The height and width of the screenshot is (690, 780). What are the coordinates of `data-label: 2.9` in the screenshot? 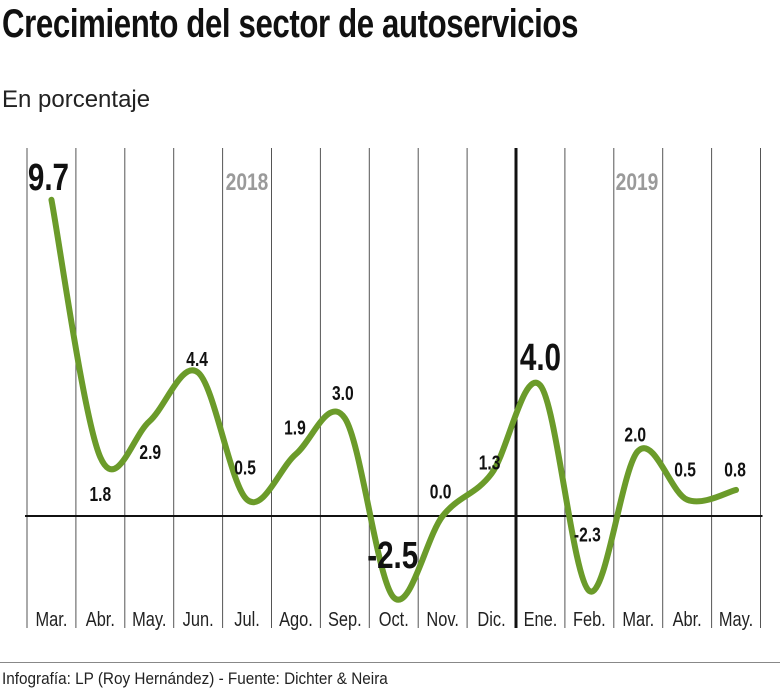 It's located at (150, 452).